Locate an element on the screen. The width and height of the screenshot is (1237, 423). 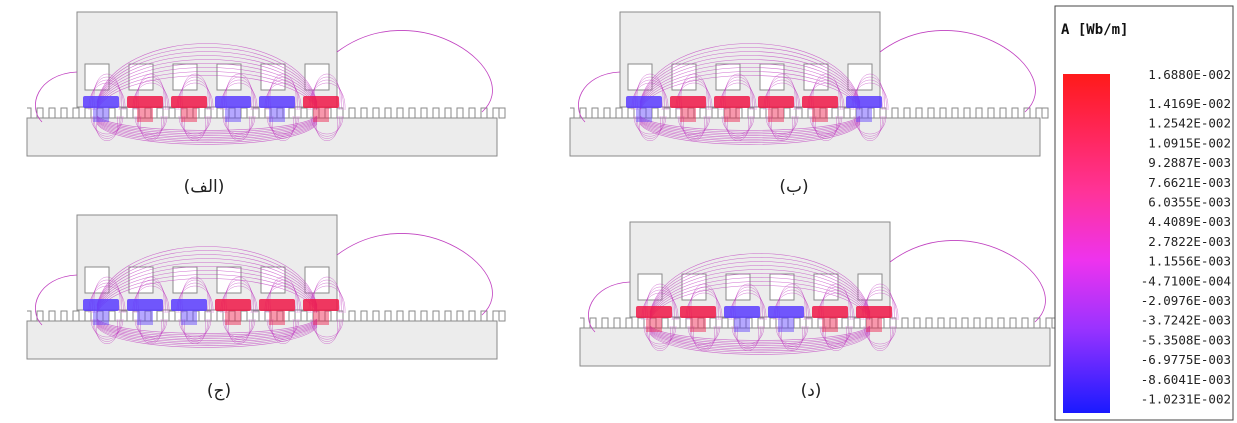
legend-value: 9.2887E-003 is located at coordinates (1189, 162).